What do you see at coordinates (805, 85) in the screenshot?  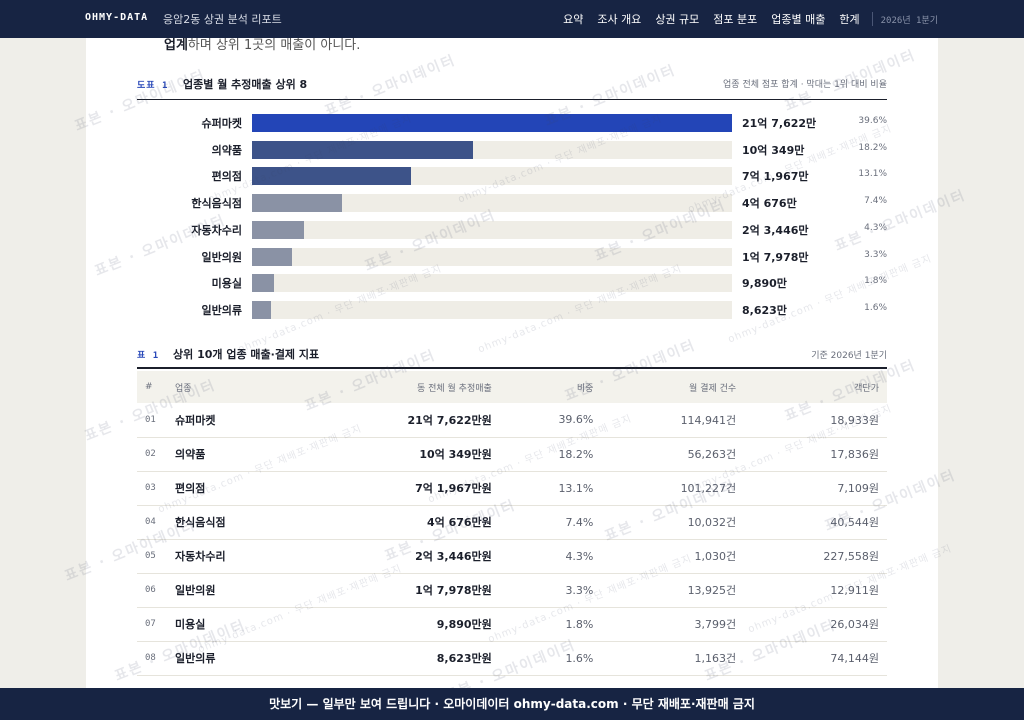 I see `figure-note: 업종 전체 점포 합계 · 막대는 1위 대비 비율` at bounding box center [805, 85].